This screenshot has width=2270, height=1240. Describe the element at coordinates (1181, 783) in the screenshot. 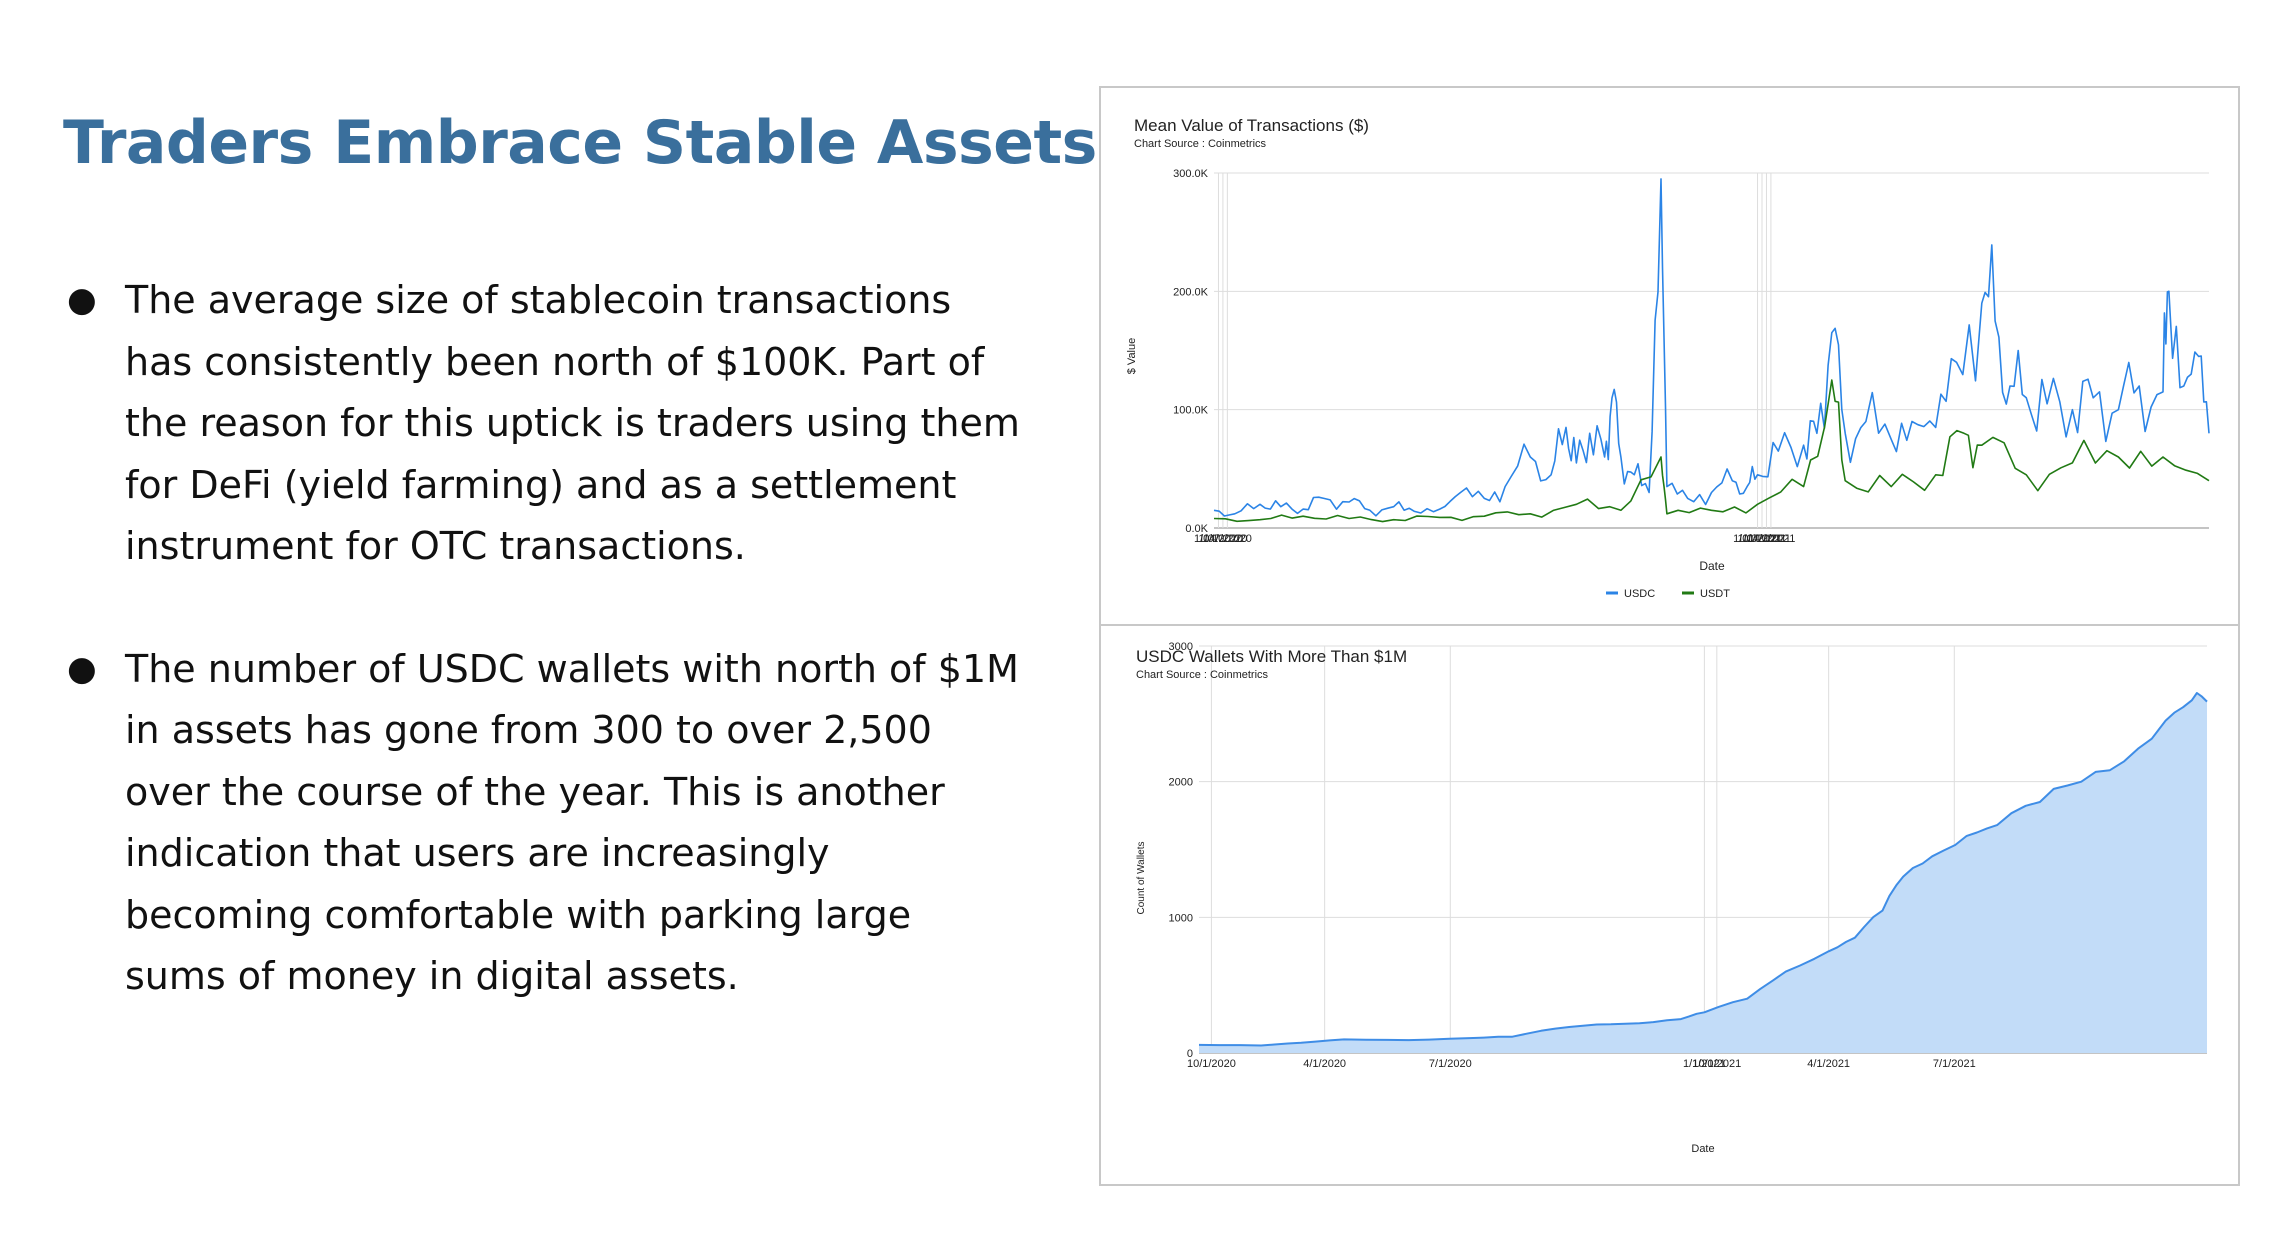

I see `y-tick-label: 2000` at that location.